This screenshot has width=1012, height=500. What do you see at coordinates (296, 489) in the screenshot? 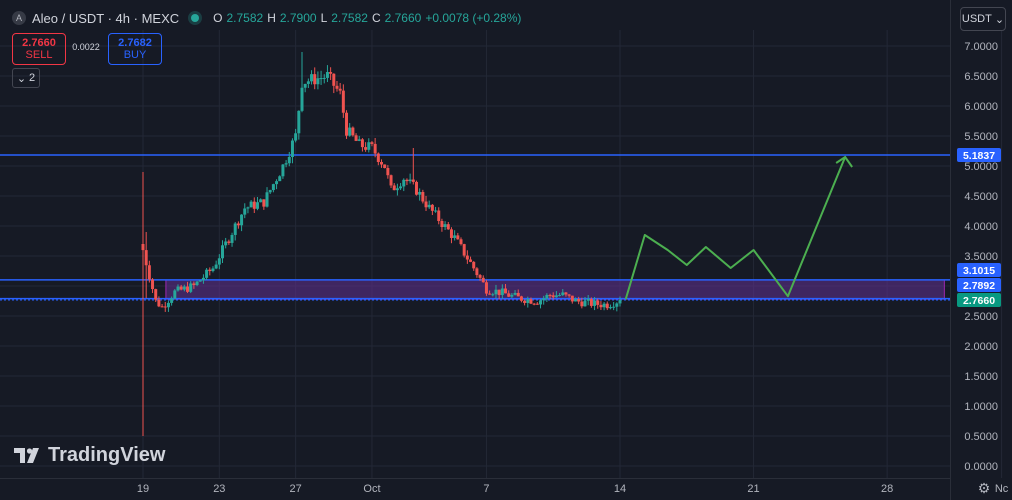
I see `x-tick-label: 27` at bounding box center [296, 489].